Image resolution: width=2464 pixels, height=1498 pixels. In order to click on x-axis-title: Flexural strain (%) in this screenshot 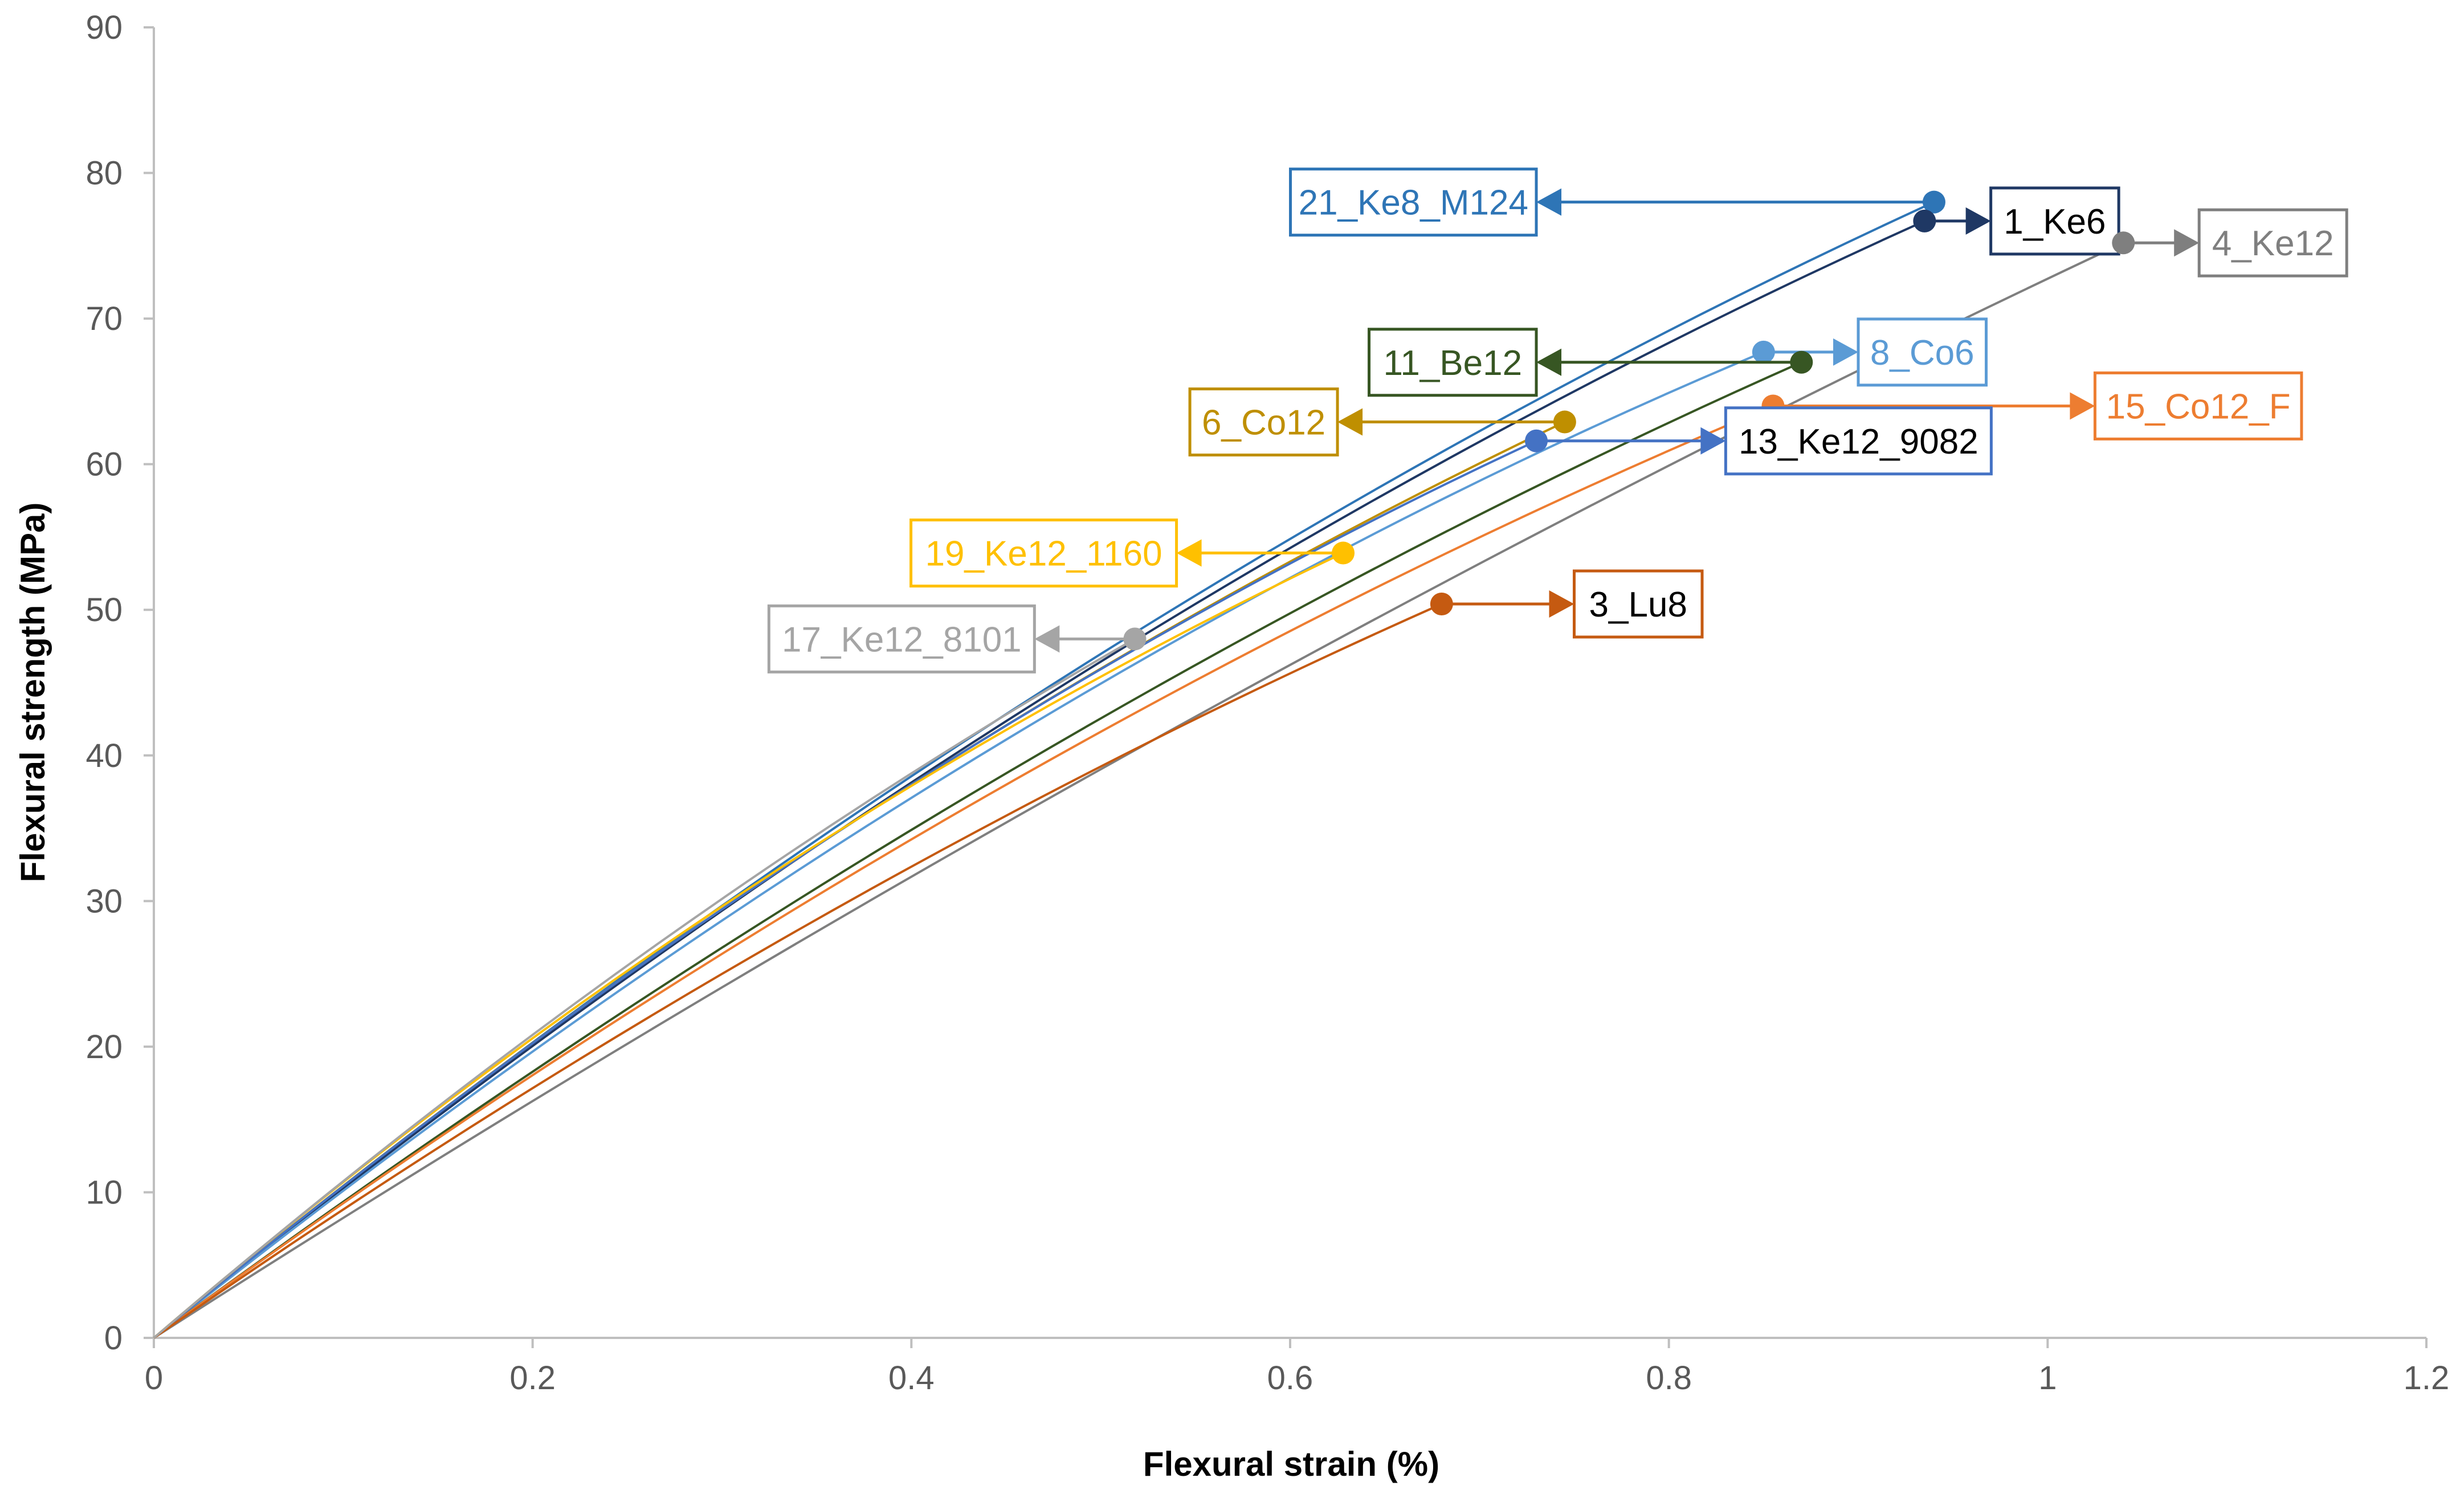, I will do `click(1291, 1464)`.